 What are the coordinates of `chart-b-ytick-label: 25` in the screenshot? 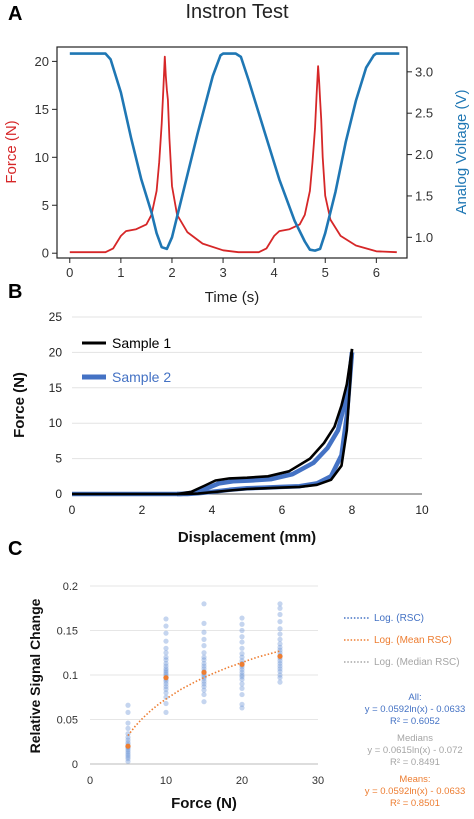 It's located at (56, 317).